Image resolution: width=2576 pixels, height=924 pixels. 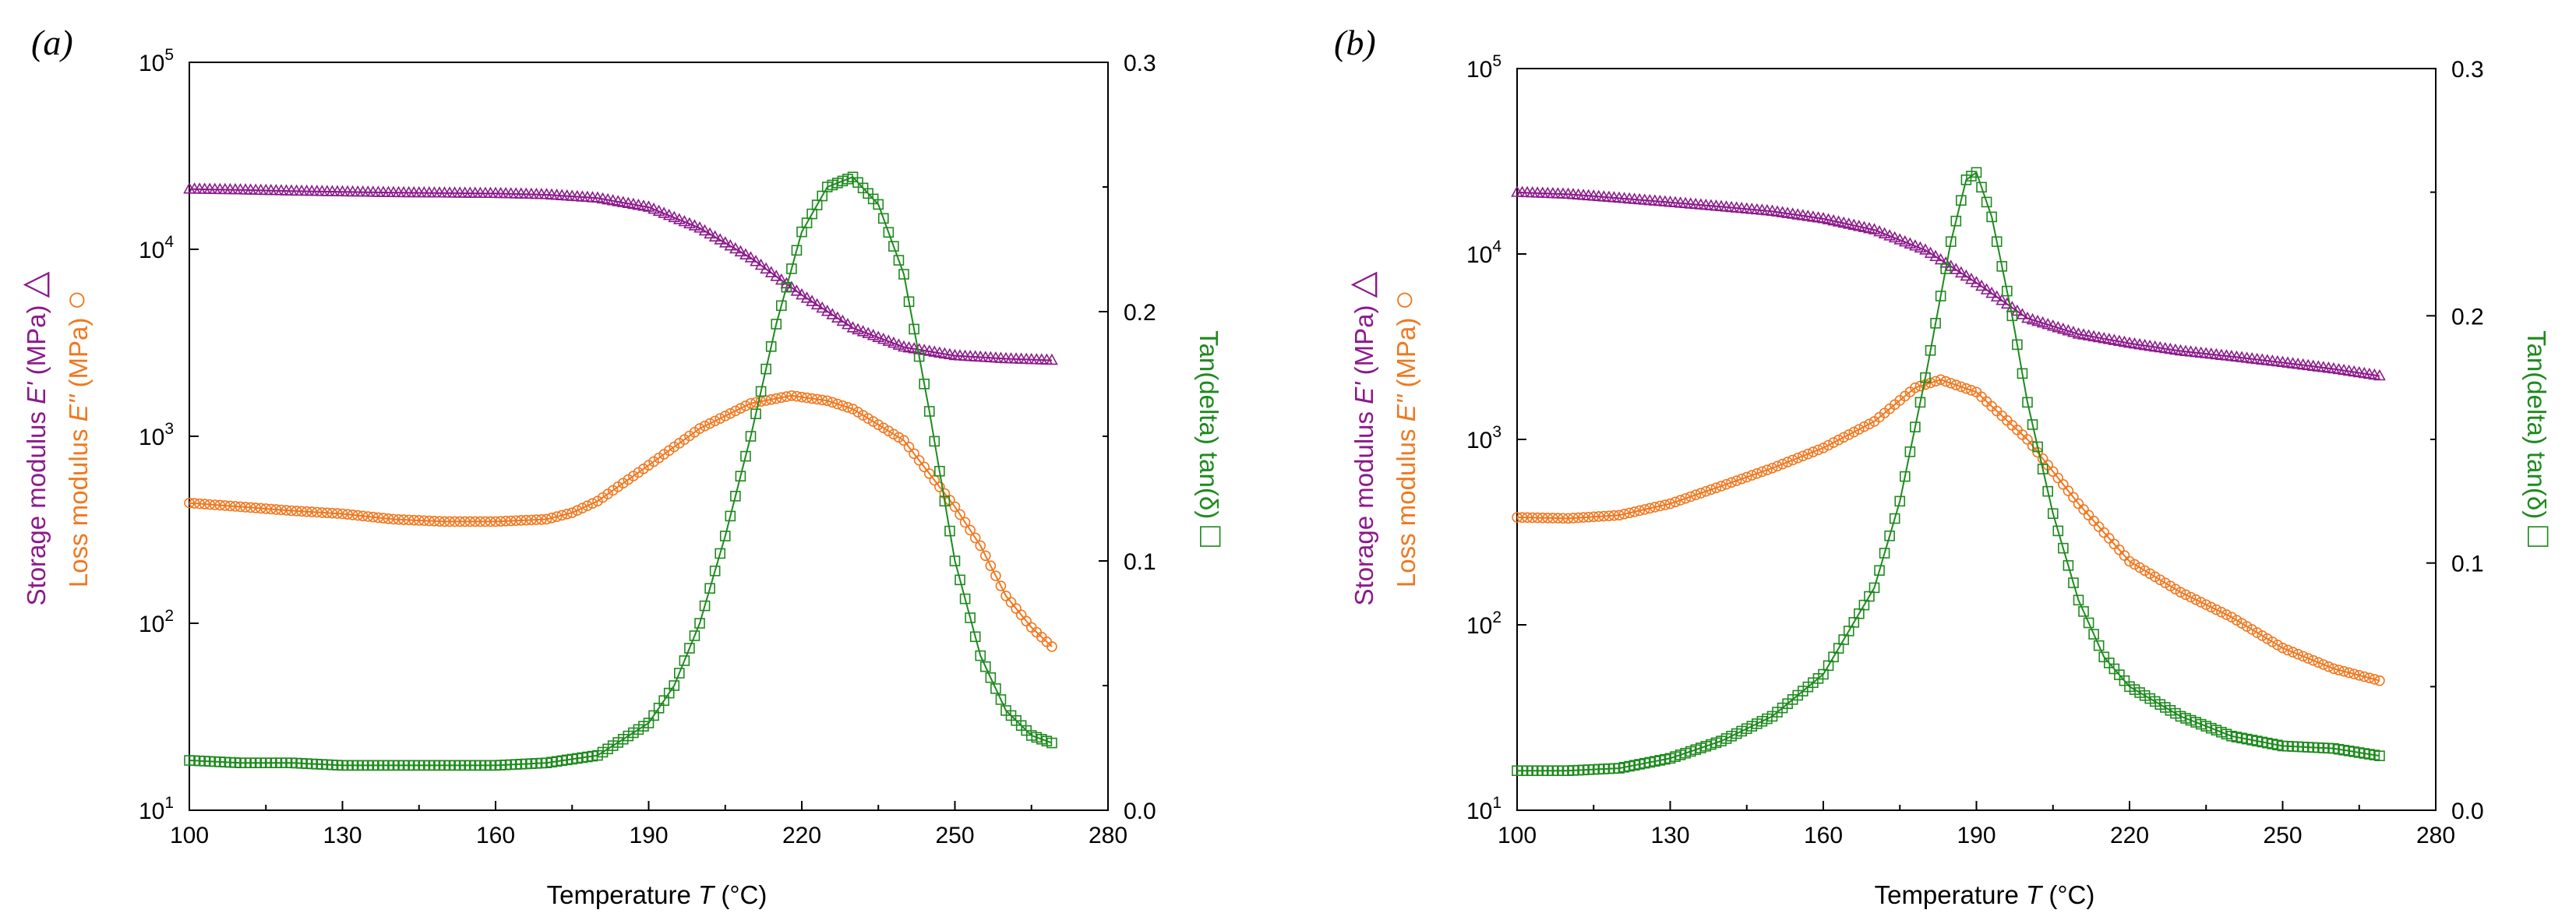 I want to click on panel-b-x-tick-label: 250, so click(x=2282, y=835).